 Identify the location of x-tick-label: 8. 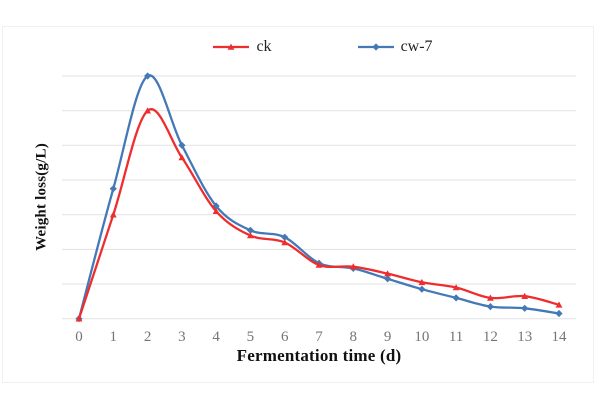
(354, 337).